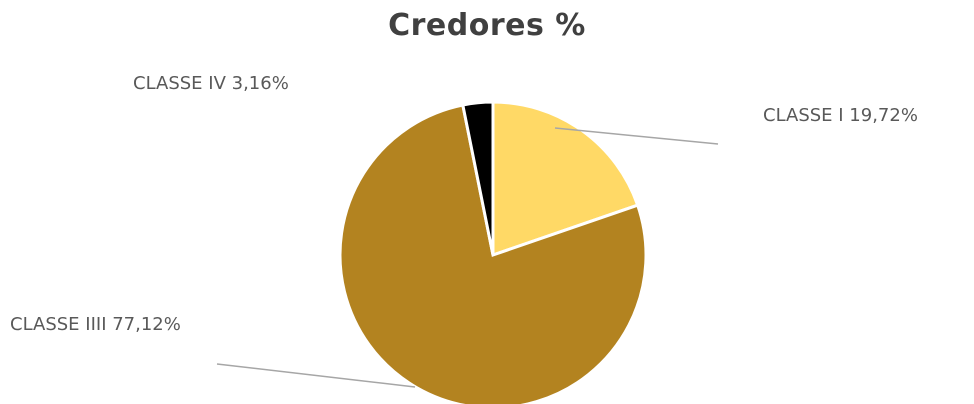 Image resolution: width=974 pixels, height=404 pixels. What do you see at coordinates (316, 375) in the screenshot?
I see `leader-line-classe-iiii` at bounding box center [316, 375].